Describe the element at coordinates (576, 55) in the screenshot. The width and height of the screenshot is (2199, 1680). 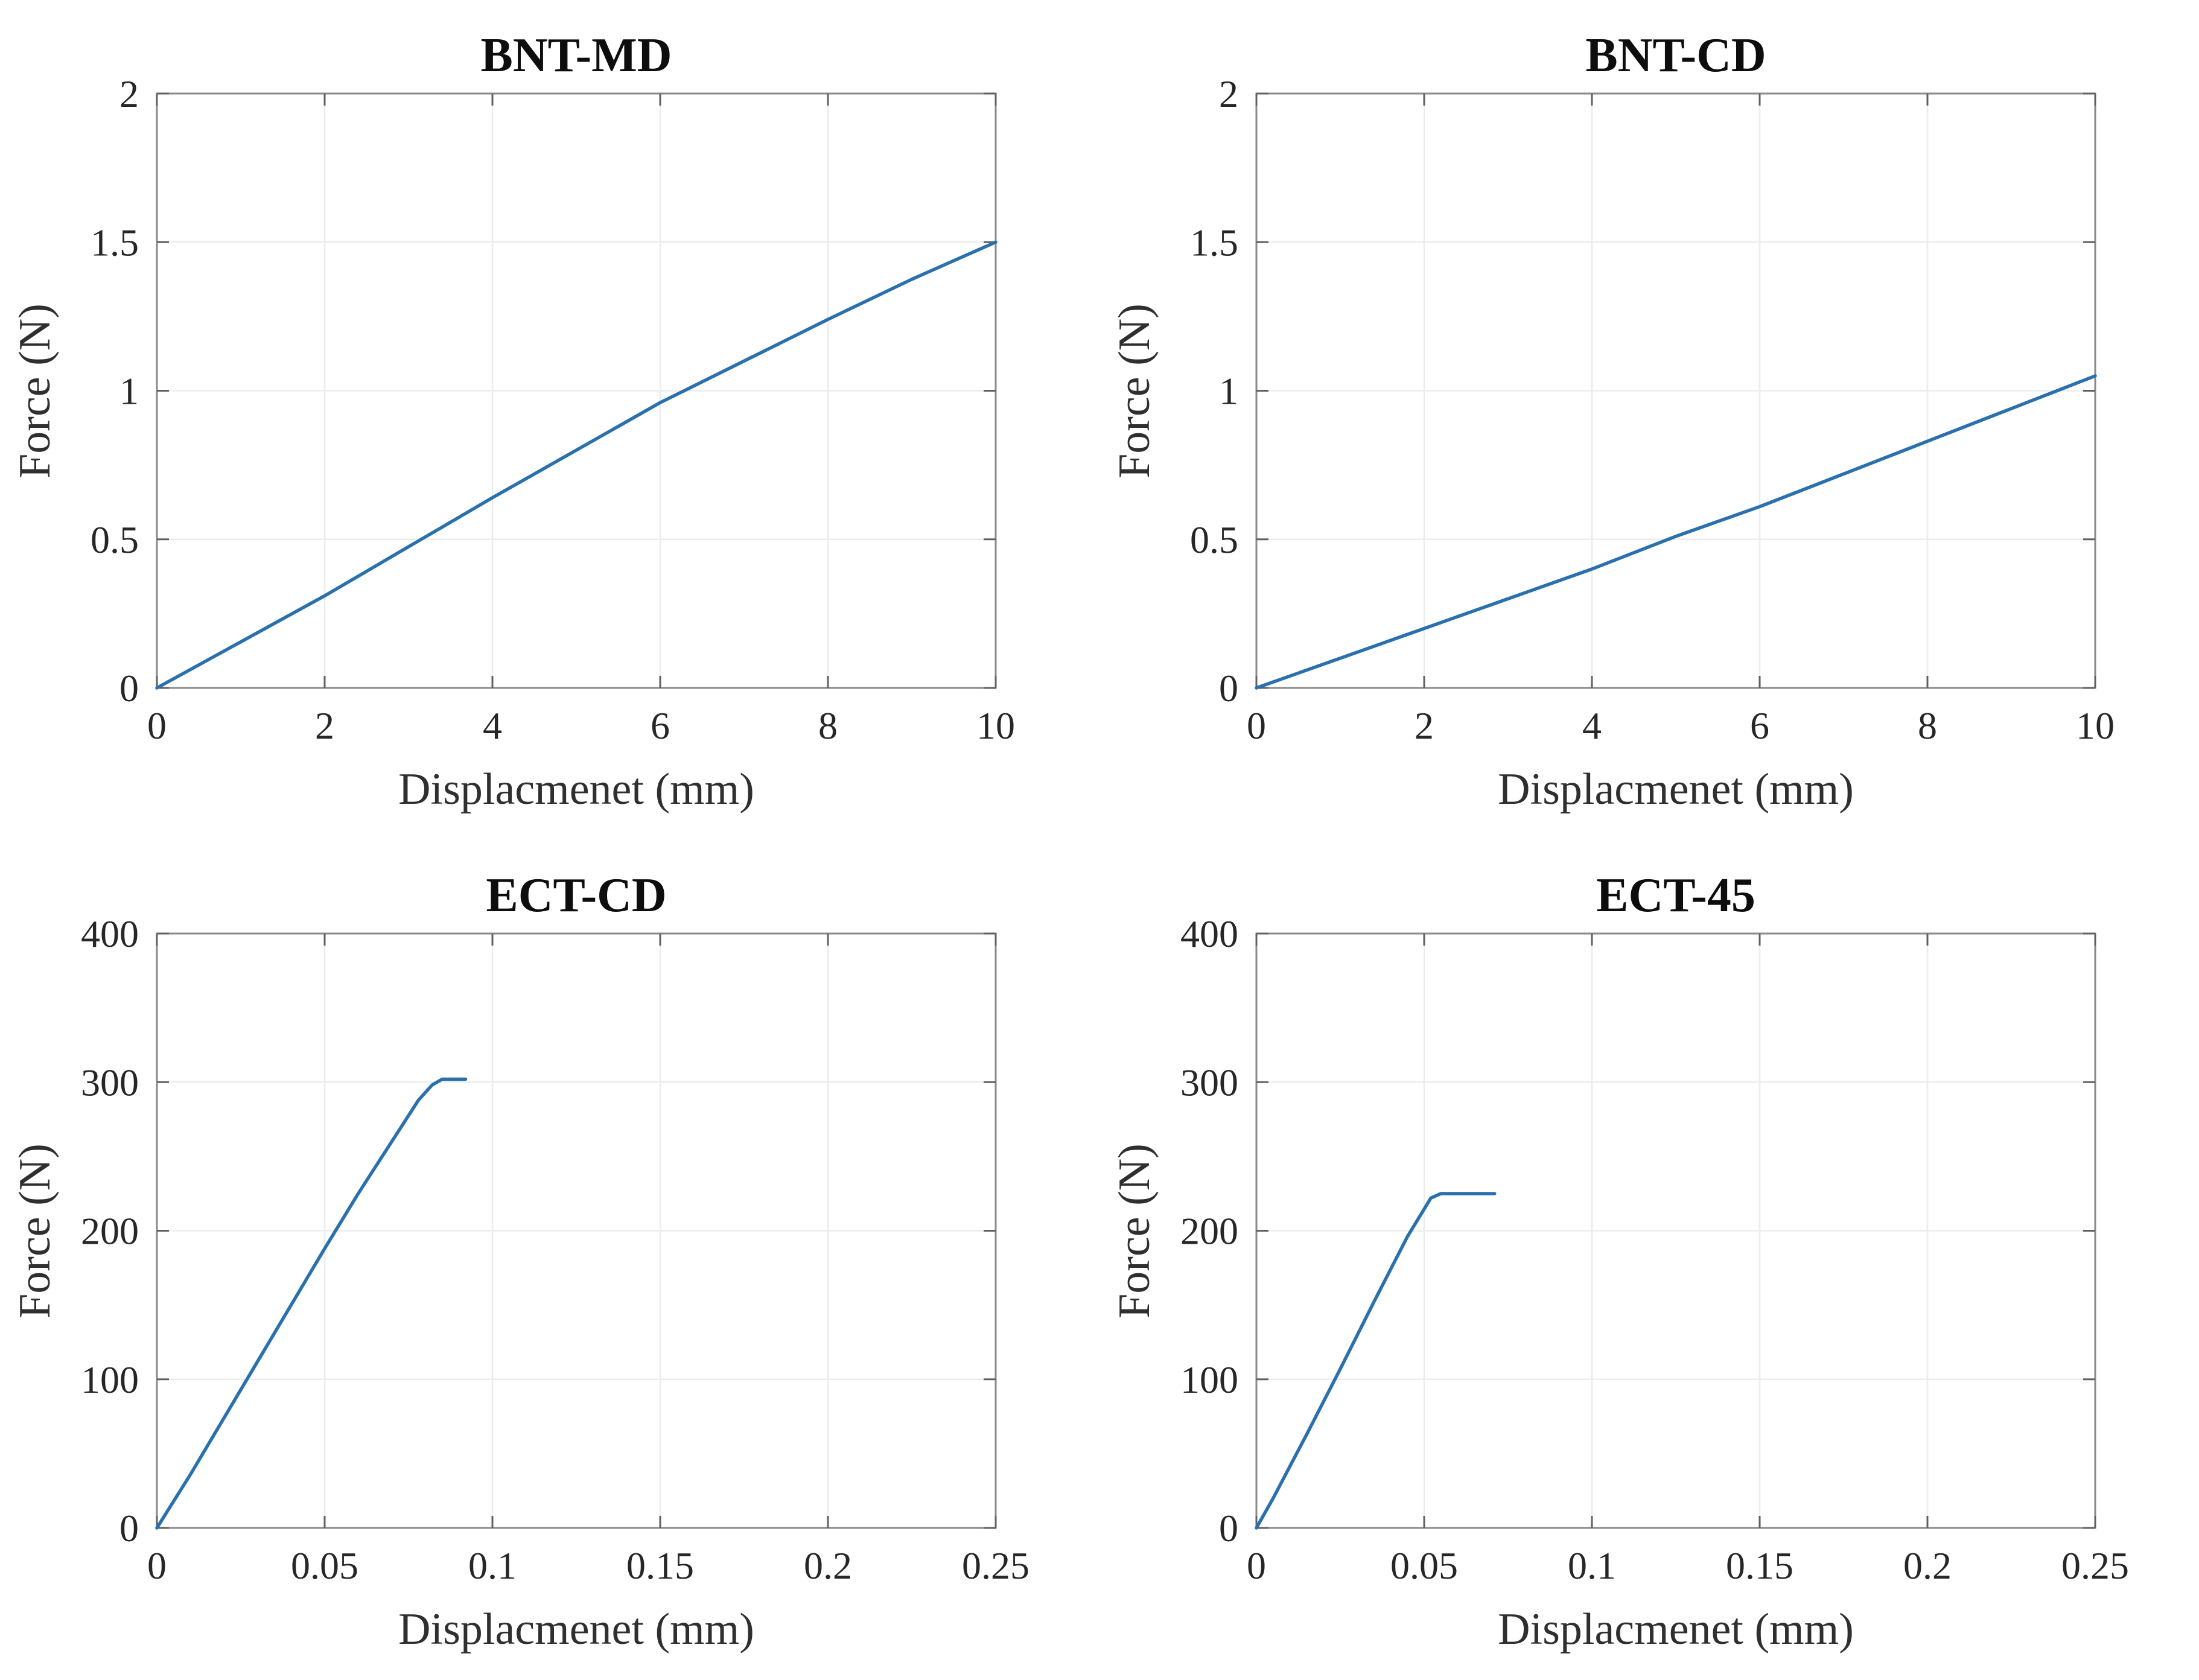
I see `chart-title: BNT-MD` at that location.